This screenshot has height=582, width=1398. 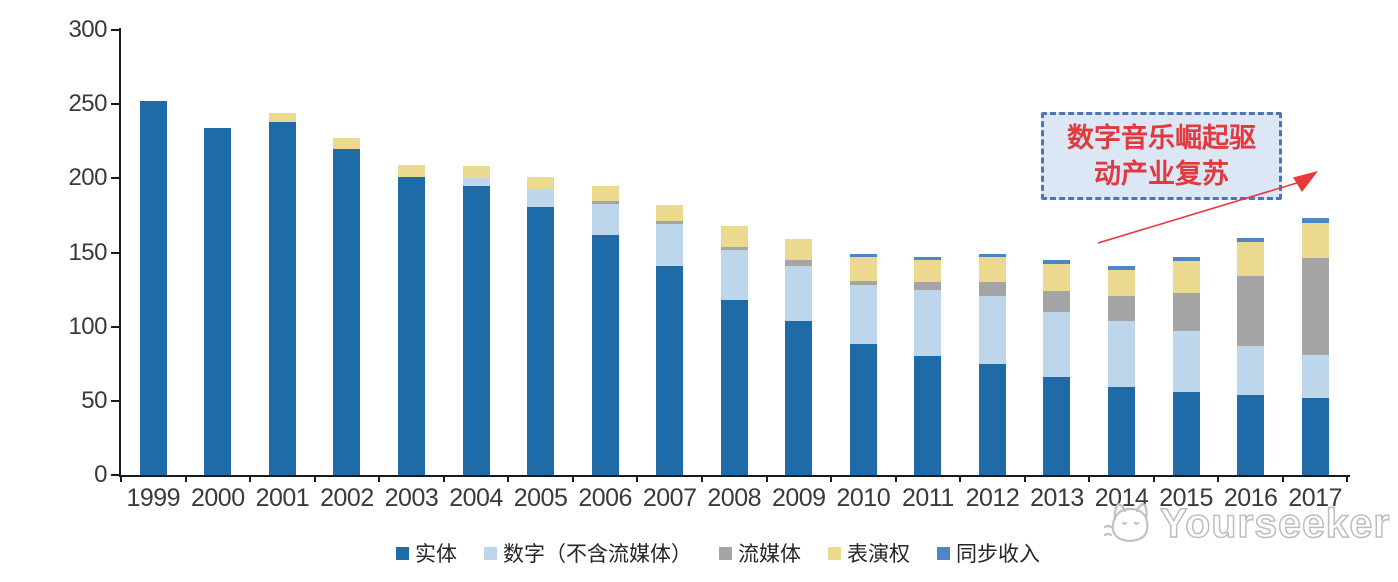 I want to click on x-tick-label: 2008, so click(x=734, y=498).